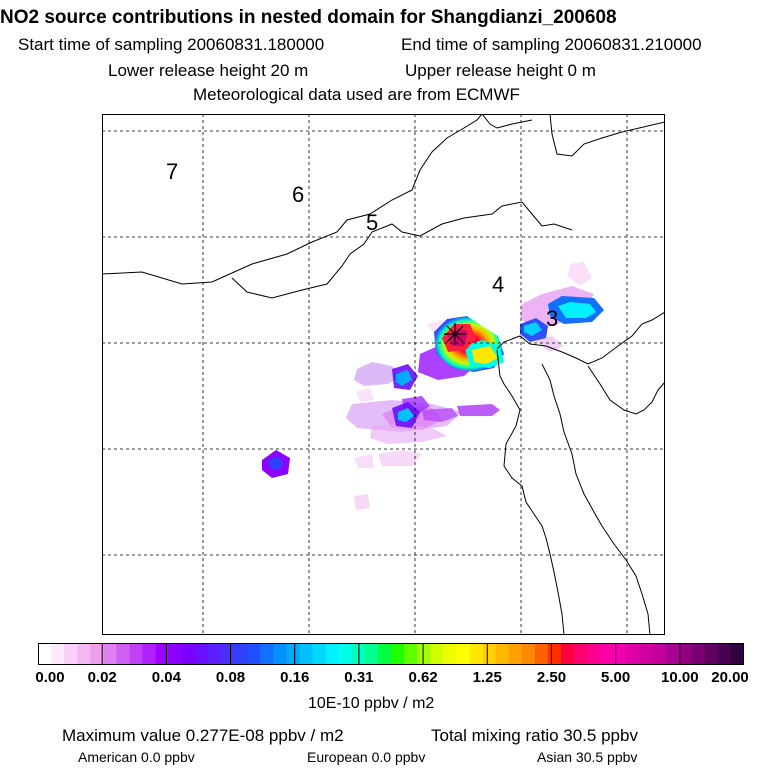  I want to click on asian-contribution: Asian 30.5 ppbv, so click(587, 757).